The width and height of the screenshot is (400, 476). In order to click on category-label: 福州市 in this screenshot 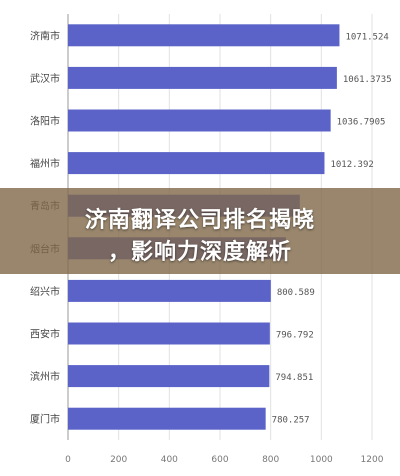, I will do `click(45, 163)`.